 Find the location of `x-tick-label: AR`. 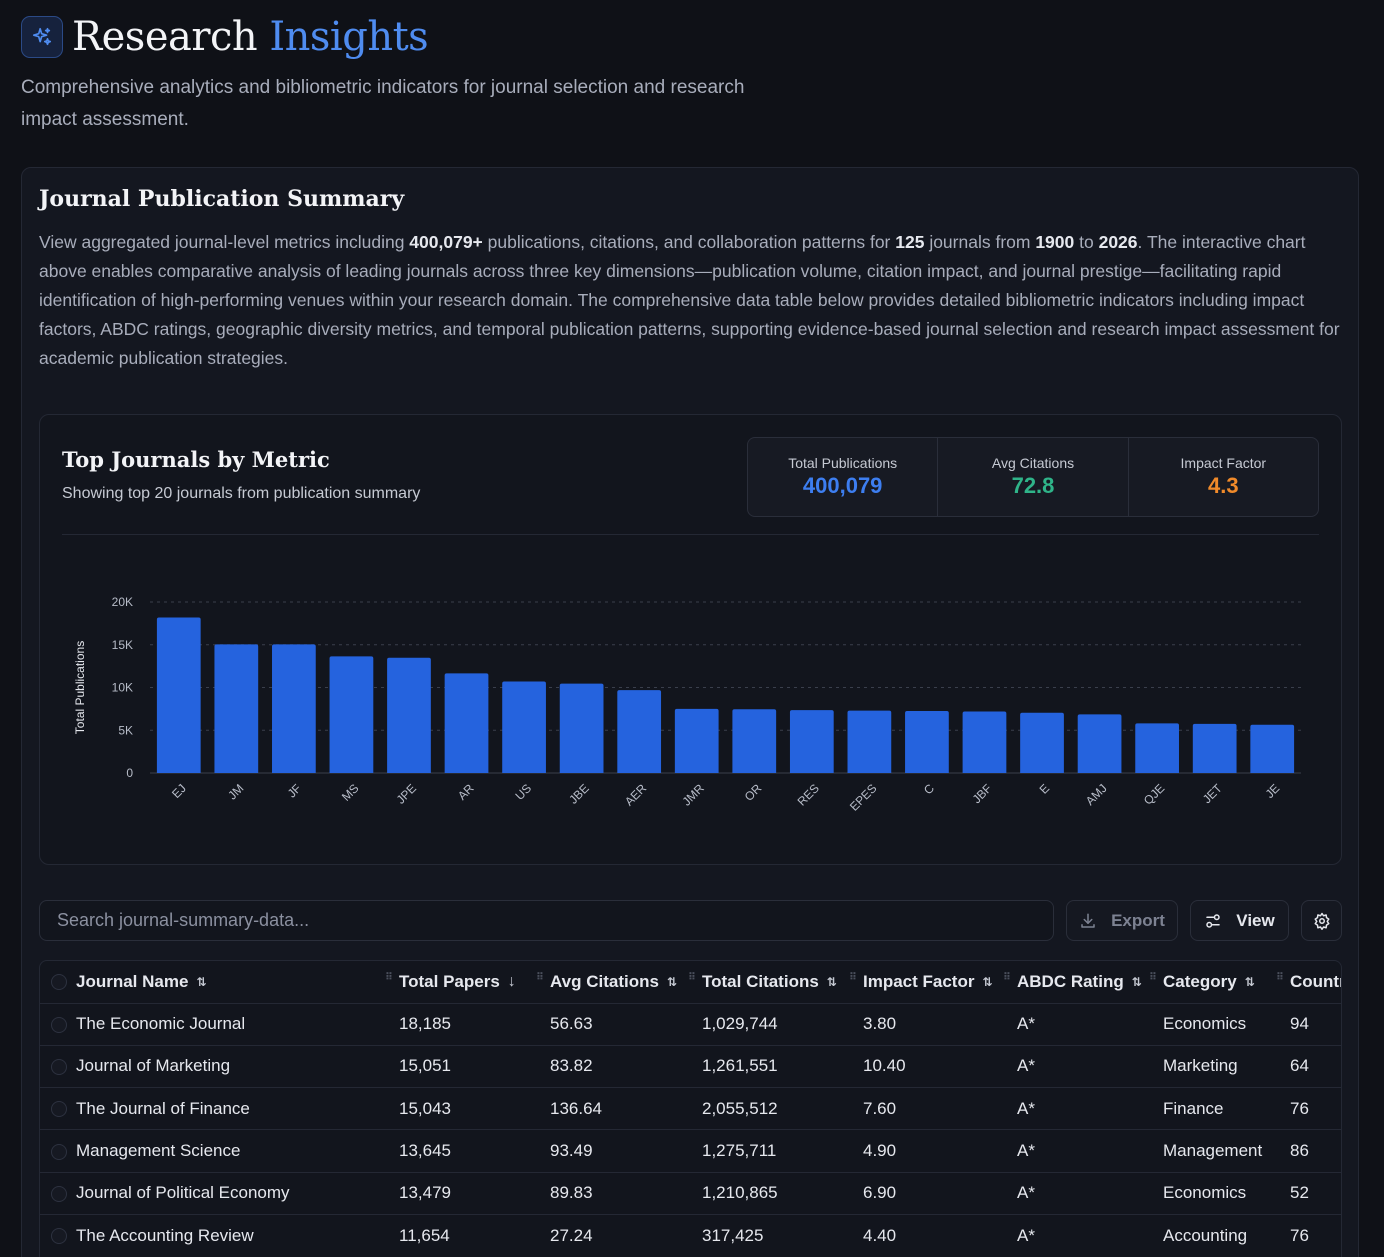

x-tick-label: AR is located at coordinates (466, 792).